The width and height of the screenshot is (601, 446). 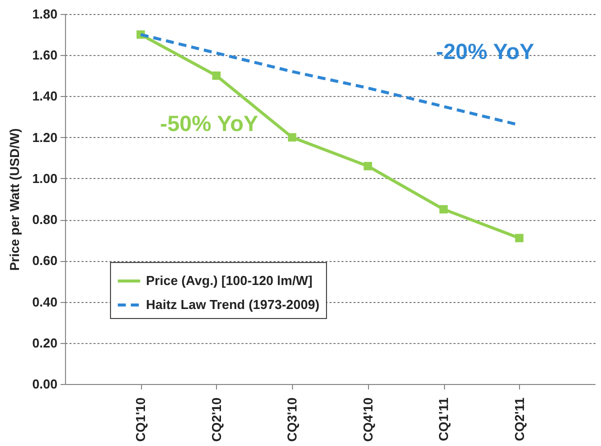 I want to click on x-tick-label: CQ4'10, so click(x=368, y=420).